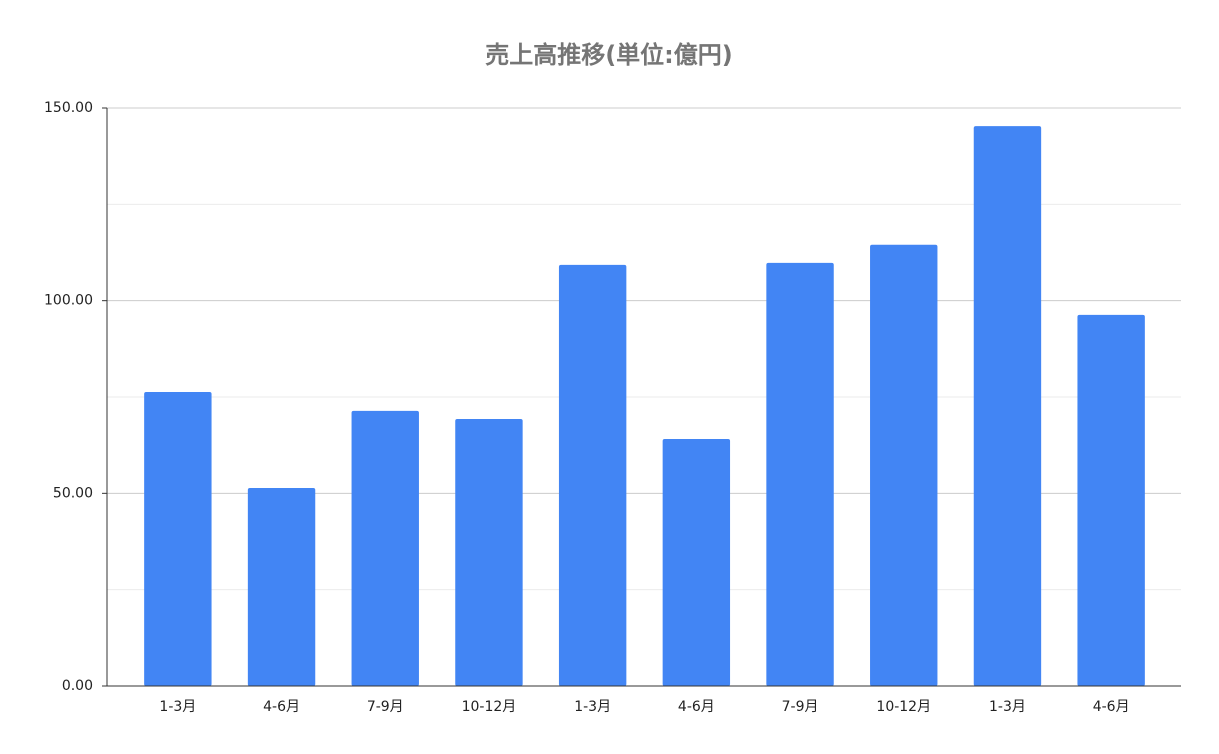 The height and width of the screenshot is (754, 1219). I want to click on y-tick-label: 150.00, so click(68, 108).